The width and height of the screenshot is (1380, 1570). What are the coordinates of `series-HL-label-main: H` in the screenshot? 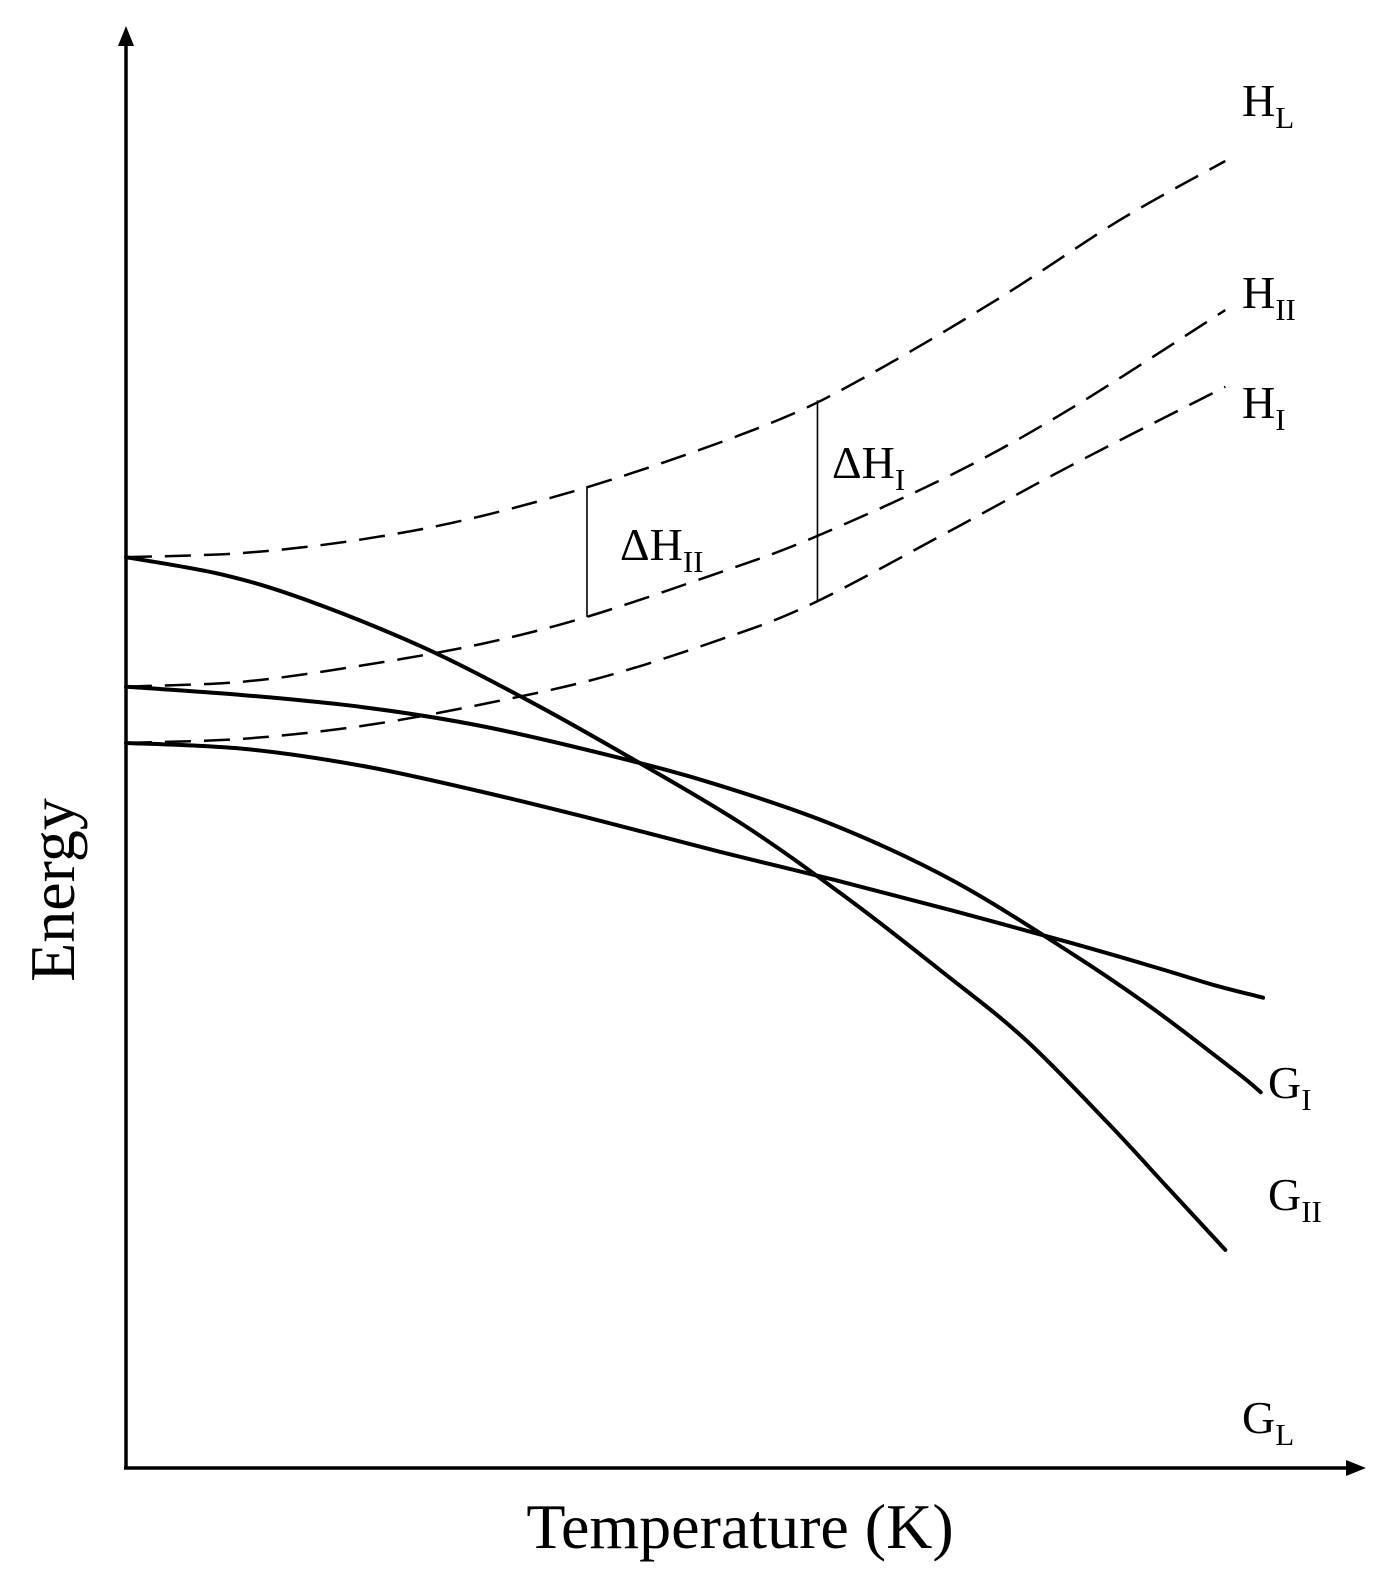 It's located at (1258, 100).